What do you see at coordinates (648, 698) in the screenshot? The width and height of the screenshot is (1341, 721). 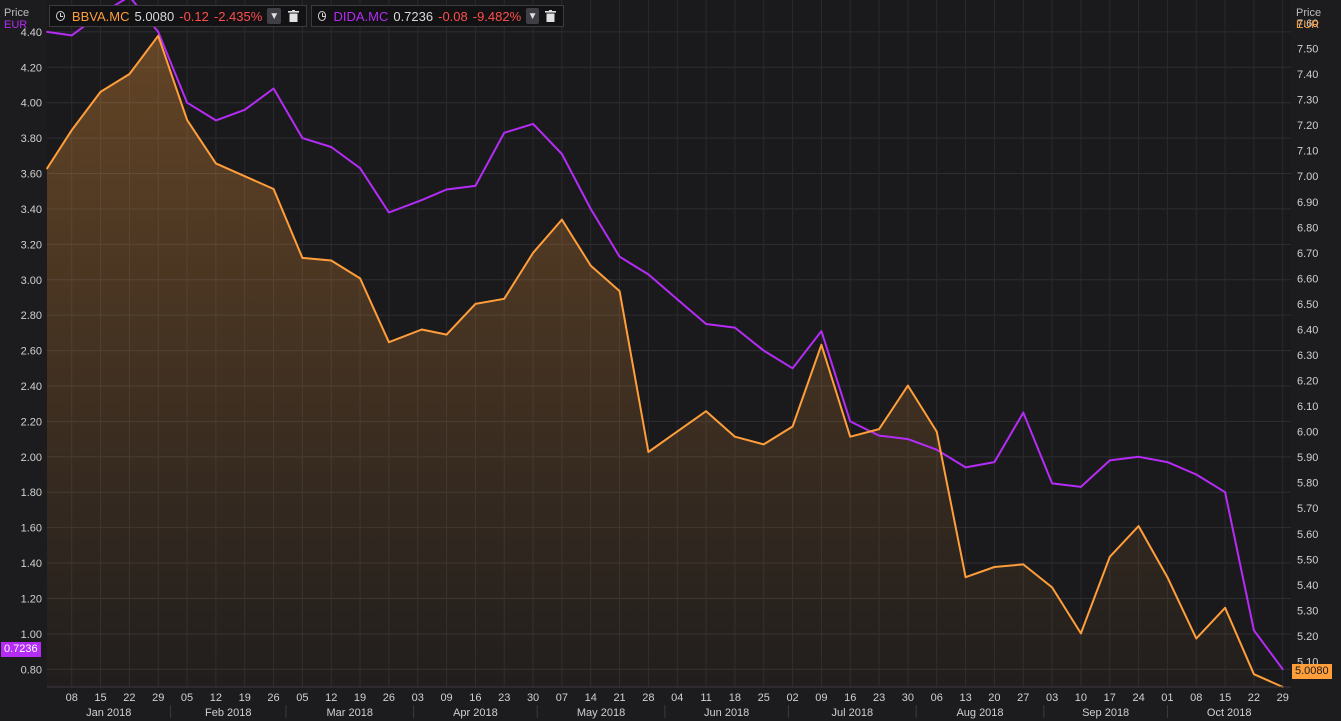 I see `x-tick-label: 28` at bounding box center [648, 698].